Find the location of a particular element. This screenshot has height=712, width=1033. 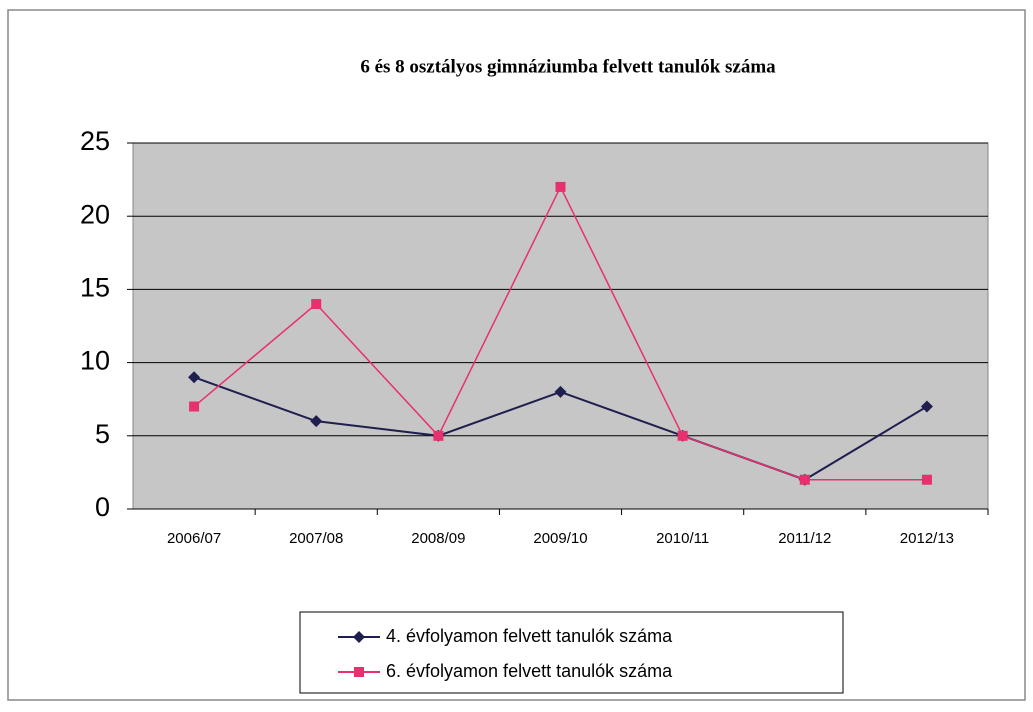

x-tick-label: 2011/12 is located at coordinates (804, 538).